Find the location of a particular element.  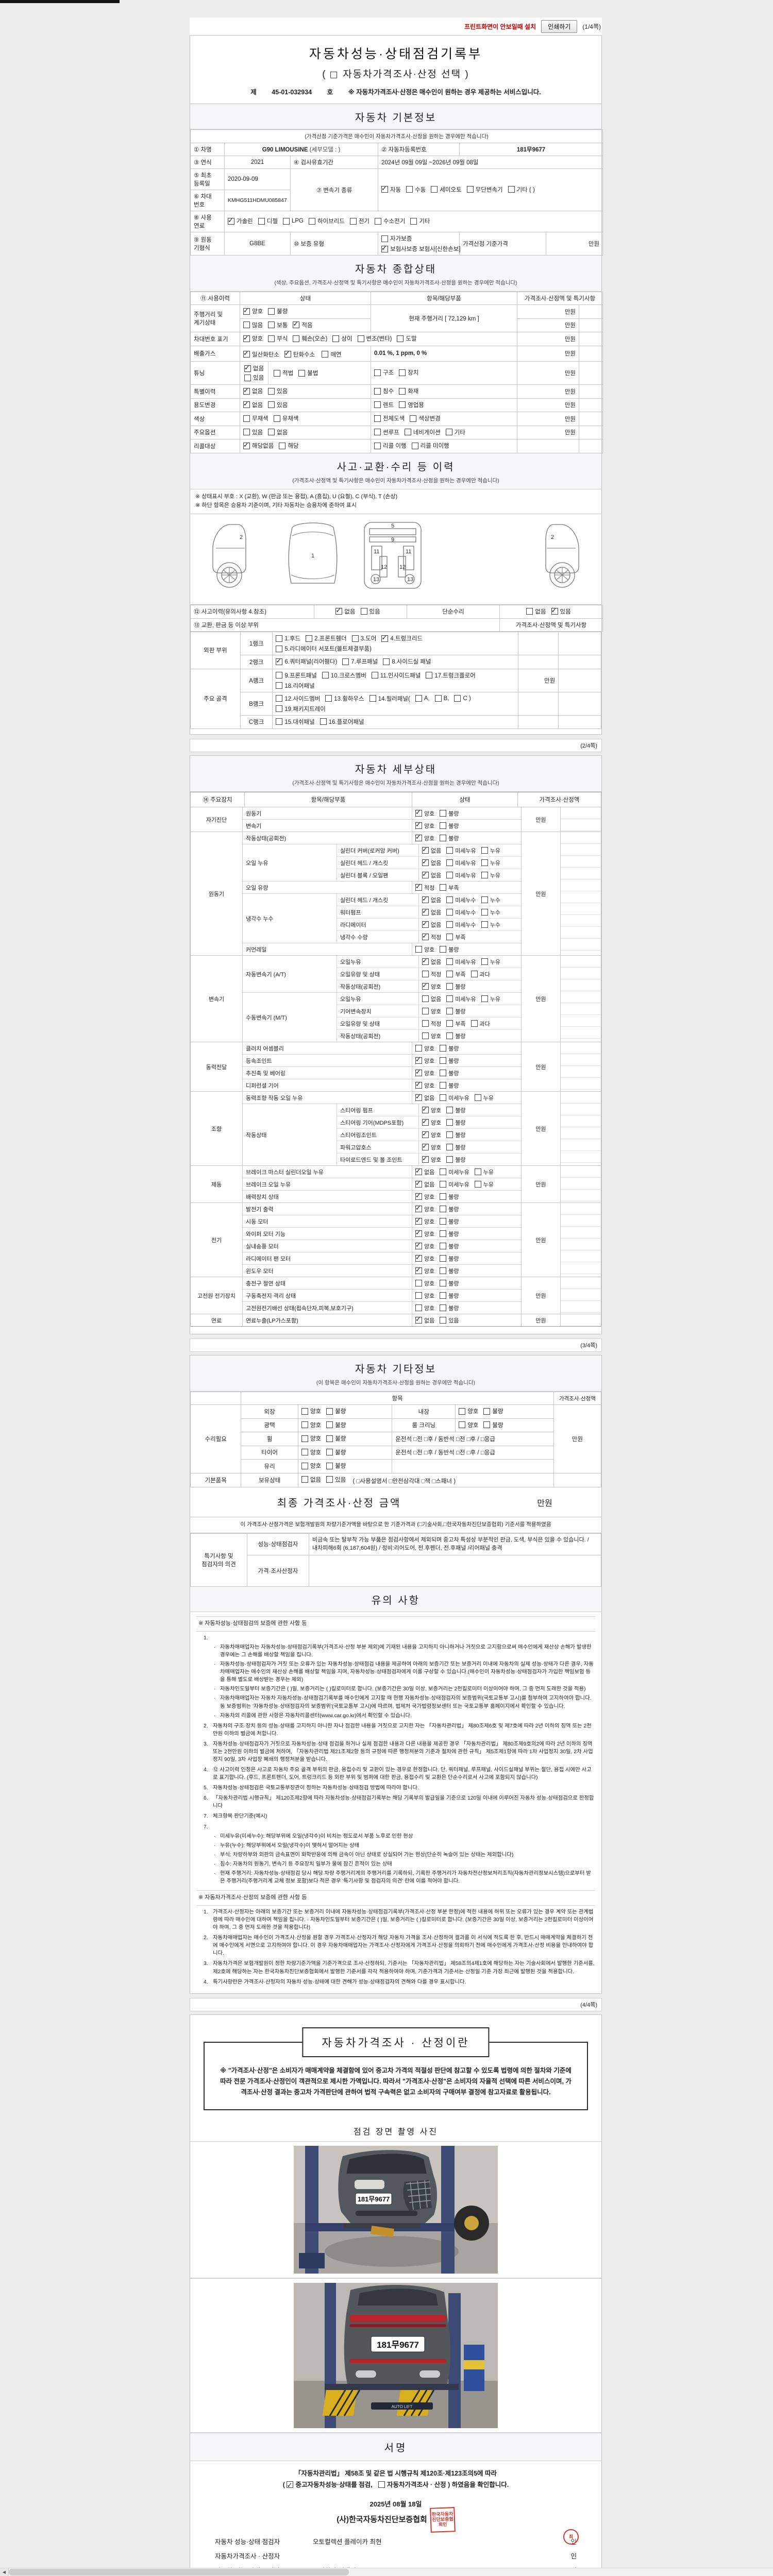

blank-cell is located at coordinates (577, 1480).